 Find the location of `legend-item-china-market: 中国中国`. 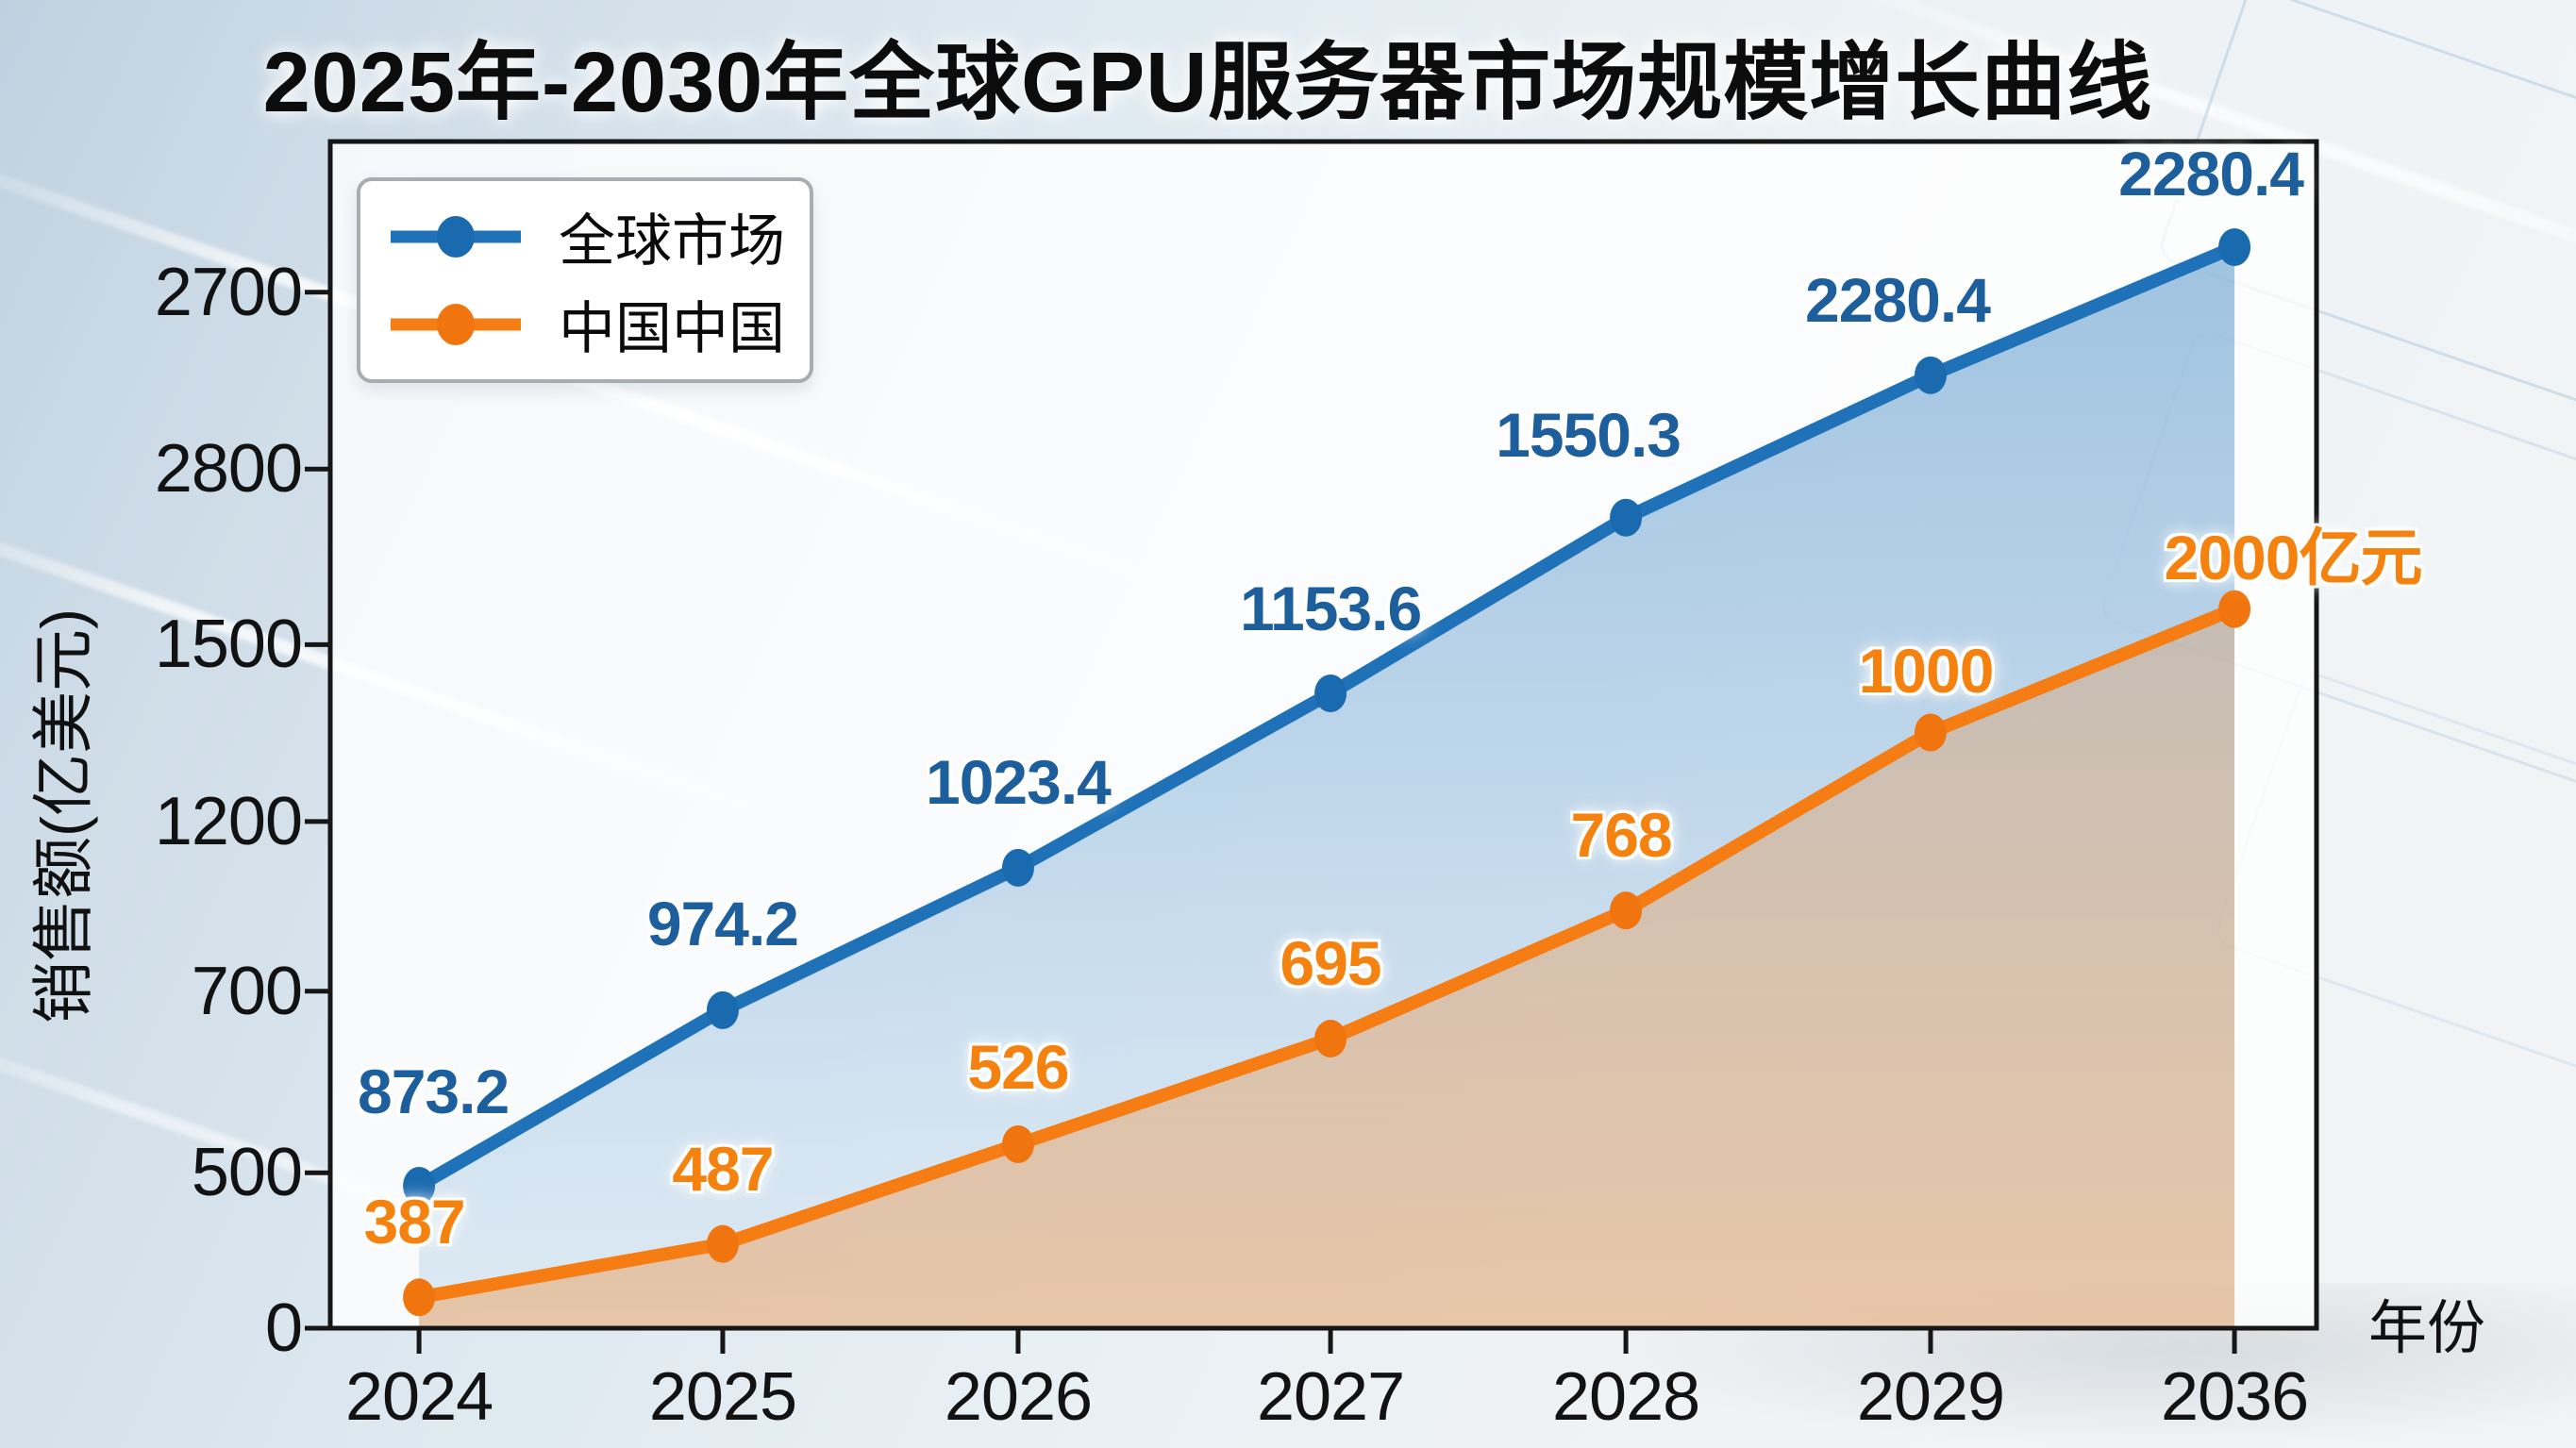

legend-item-china-market: 中国中国 is located at coordinates (585, 324).